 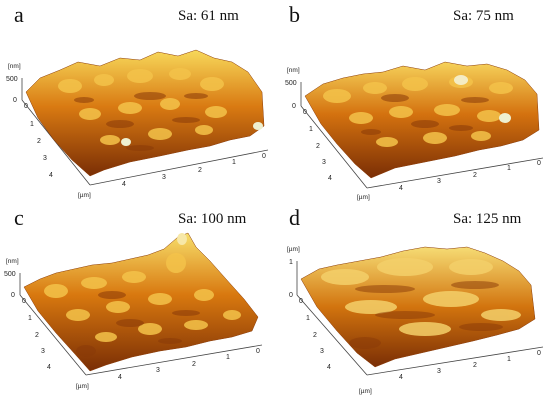 I want to click on sa-value: Sa: 61 nm, so click(x=208, y=16).